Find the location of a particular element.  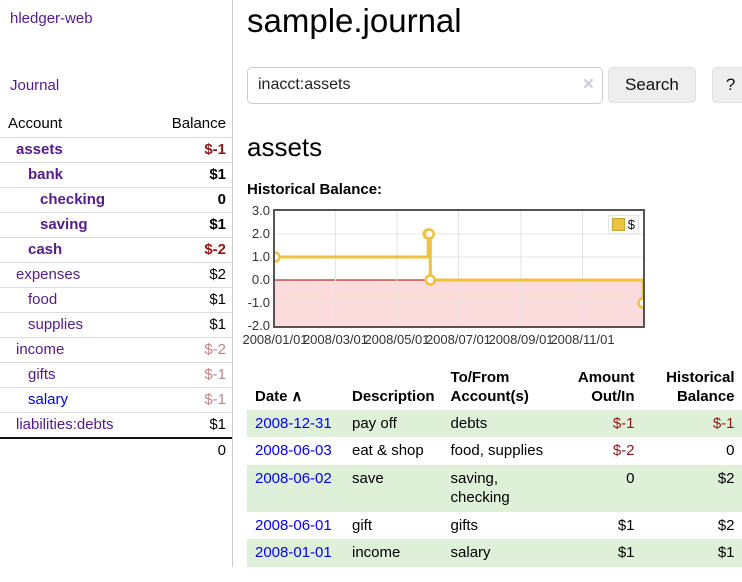

chart-y-tick-label: 0.0 is located at coordinates (260, 279).